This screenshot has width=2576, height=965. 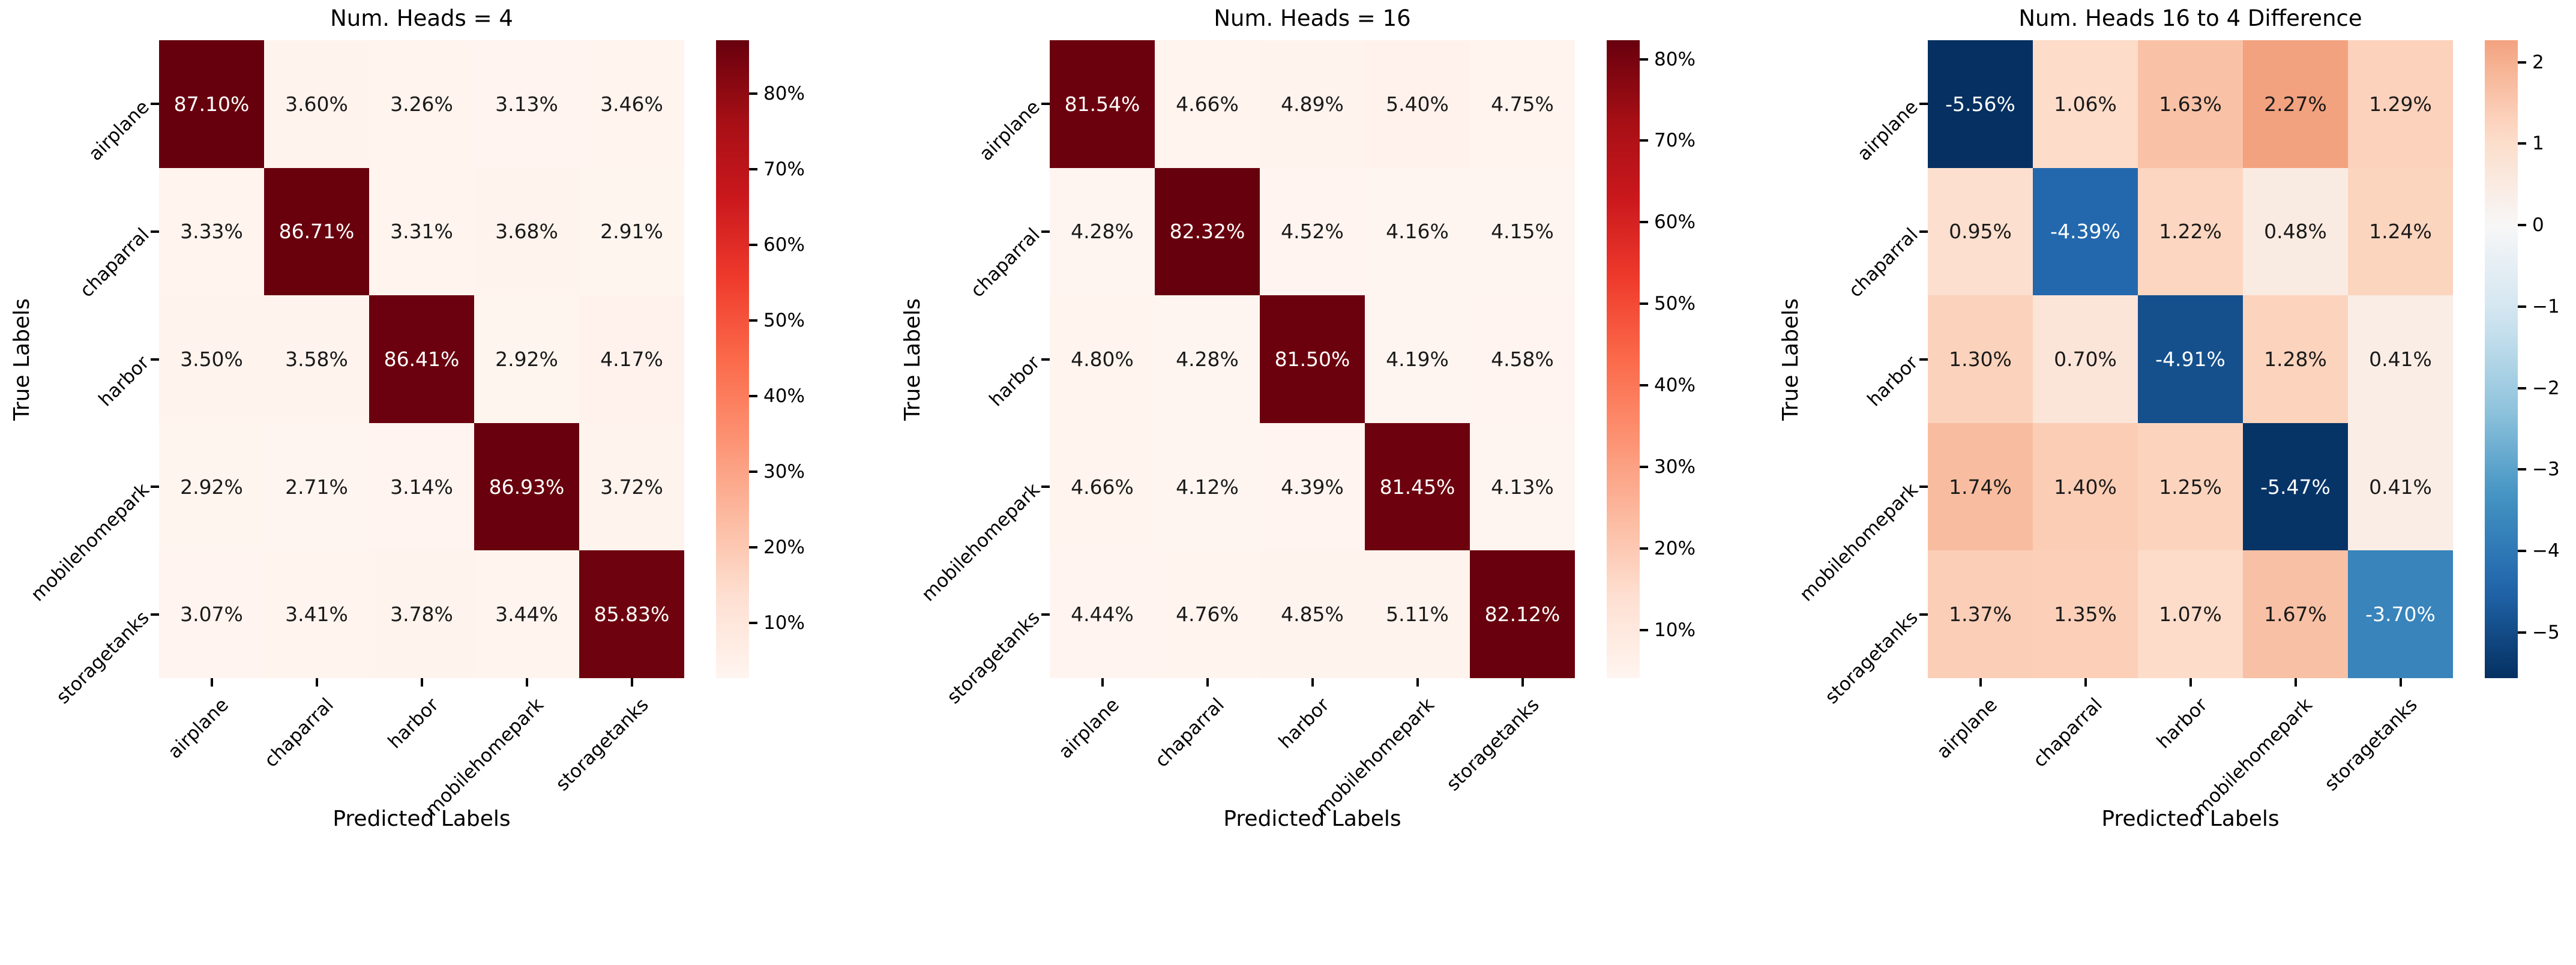 I want to click on heatmap-cell: 81.45%, so click(x=1417, y=487).